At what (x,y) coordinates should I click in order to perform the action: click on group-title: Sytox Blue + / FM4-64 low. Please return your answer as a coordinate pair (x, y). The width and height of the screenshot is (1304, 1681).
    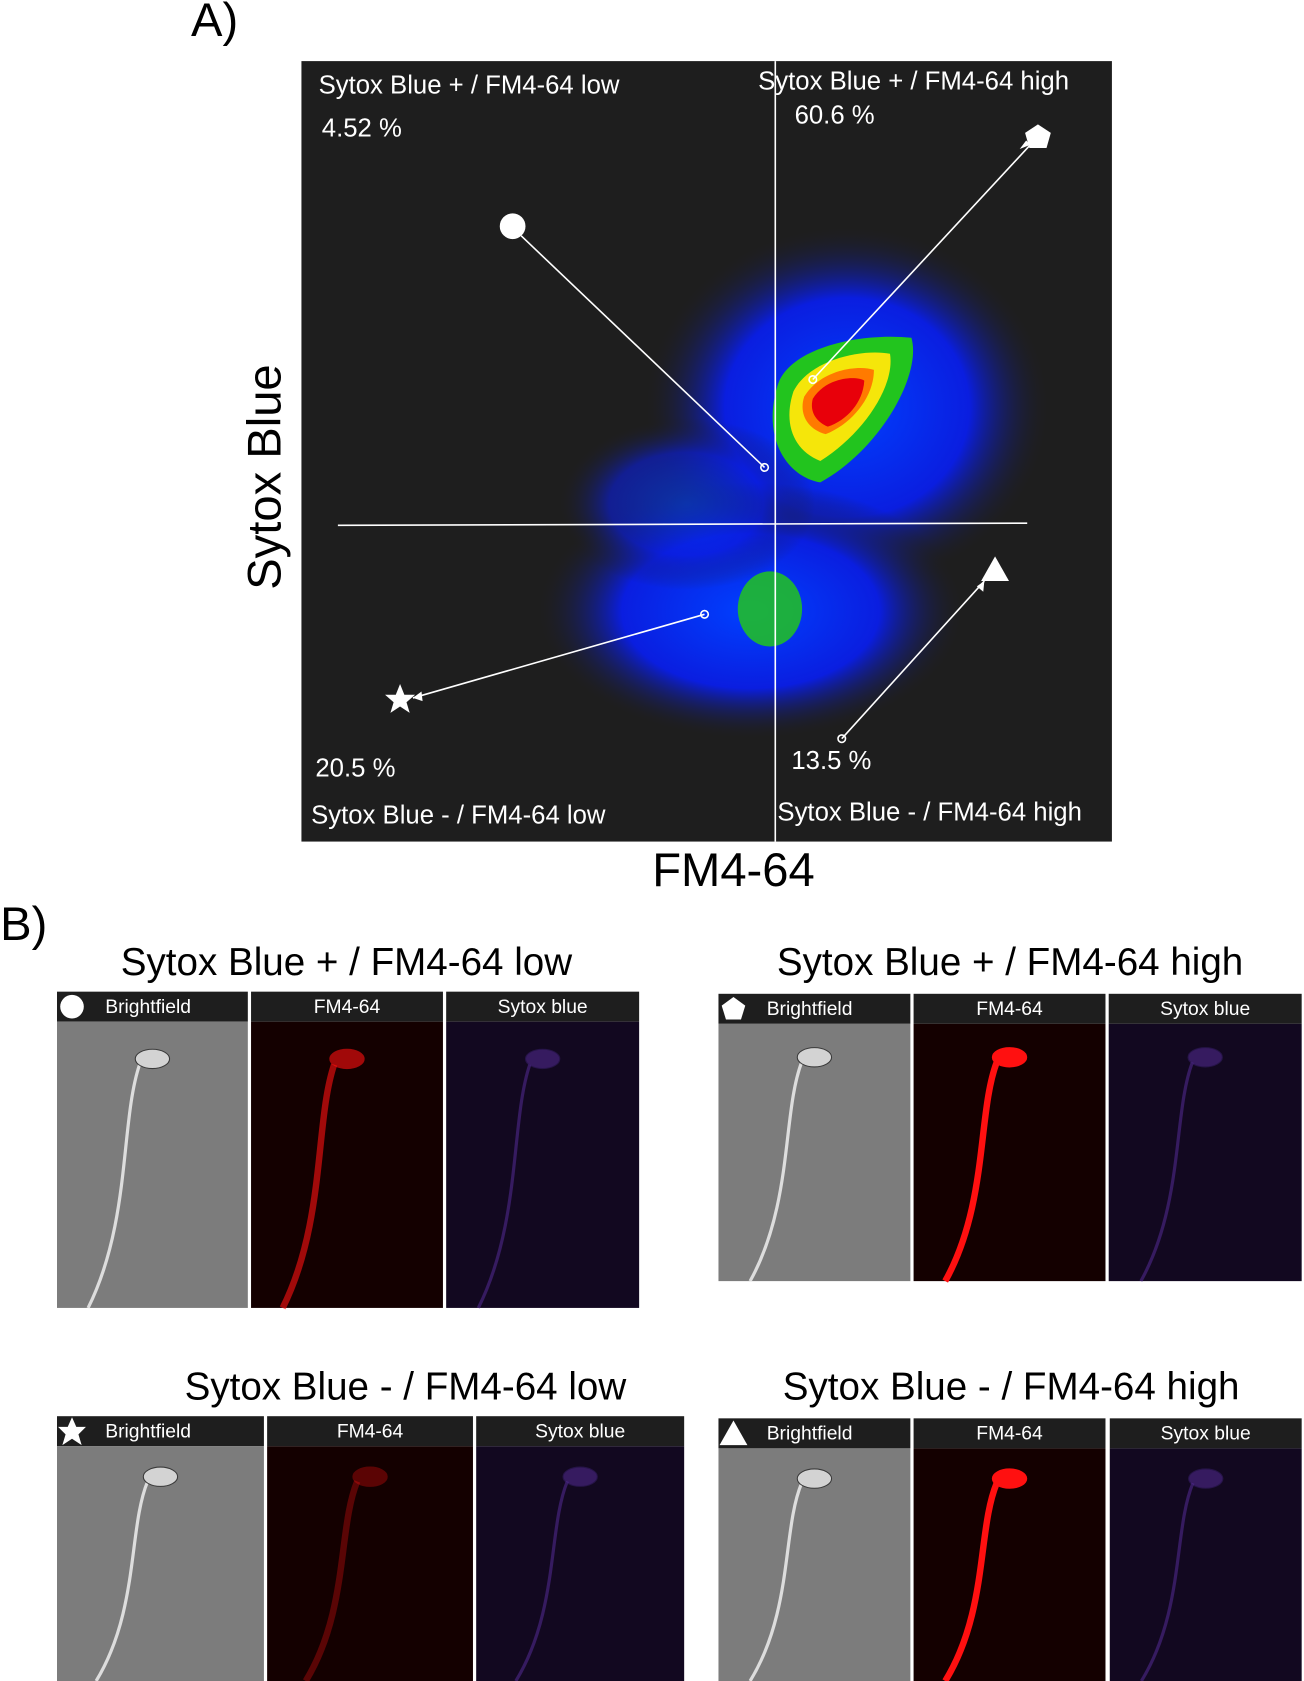
    Looking at the image, I should click on (346, 962).